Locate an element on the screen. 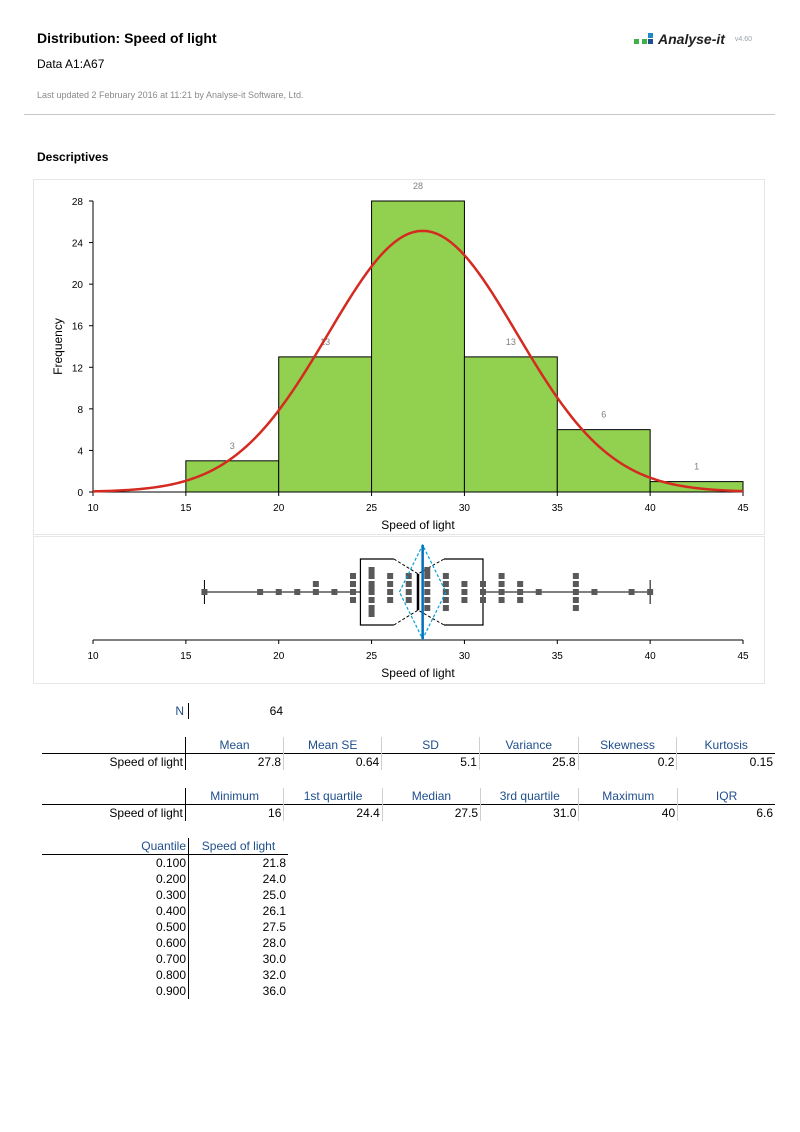  bar-data-label: 3 is located at coordinates (232, 446).